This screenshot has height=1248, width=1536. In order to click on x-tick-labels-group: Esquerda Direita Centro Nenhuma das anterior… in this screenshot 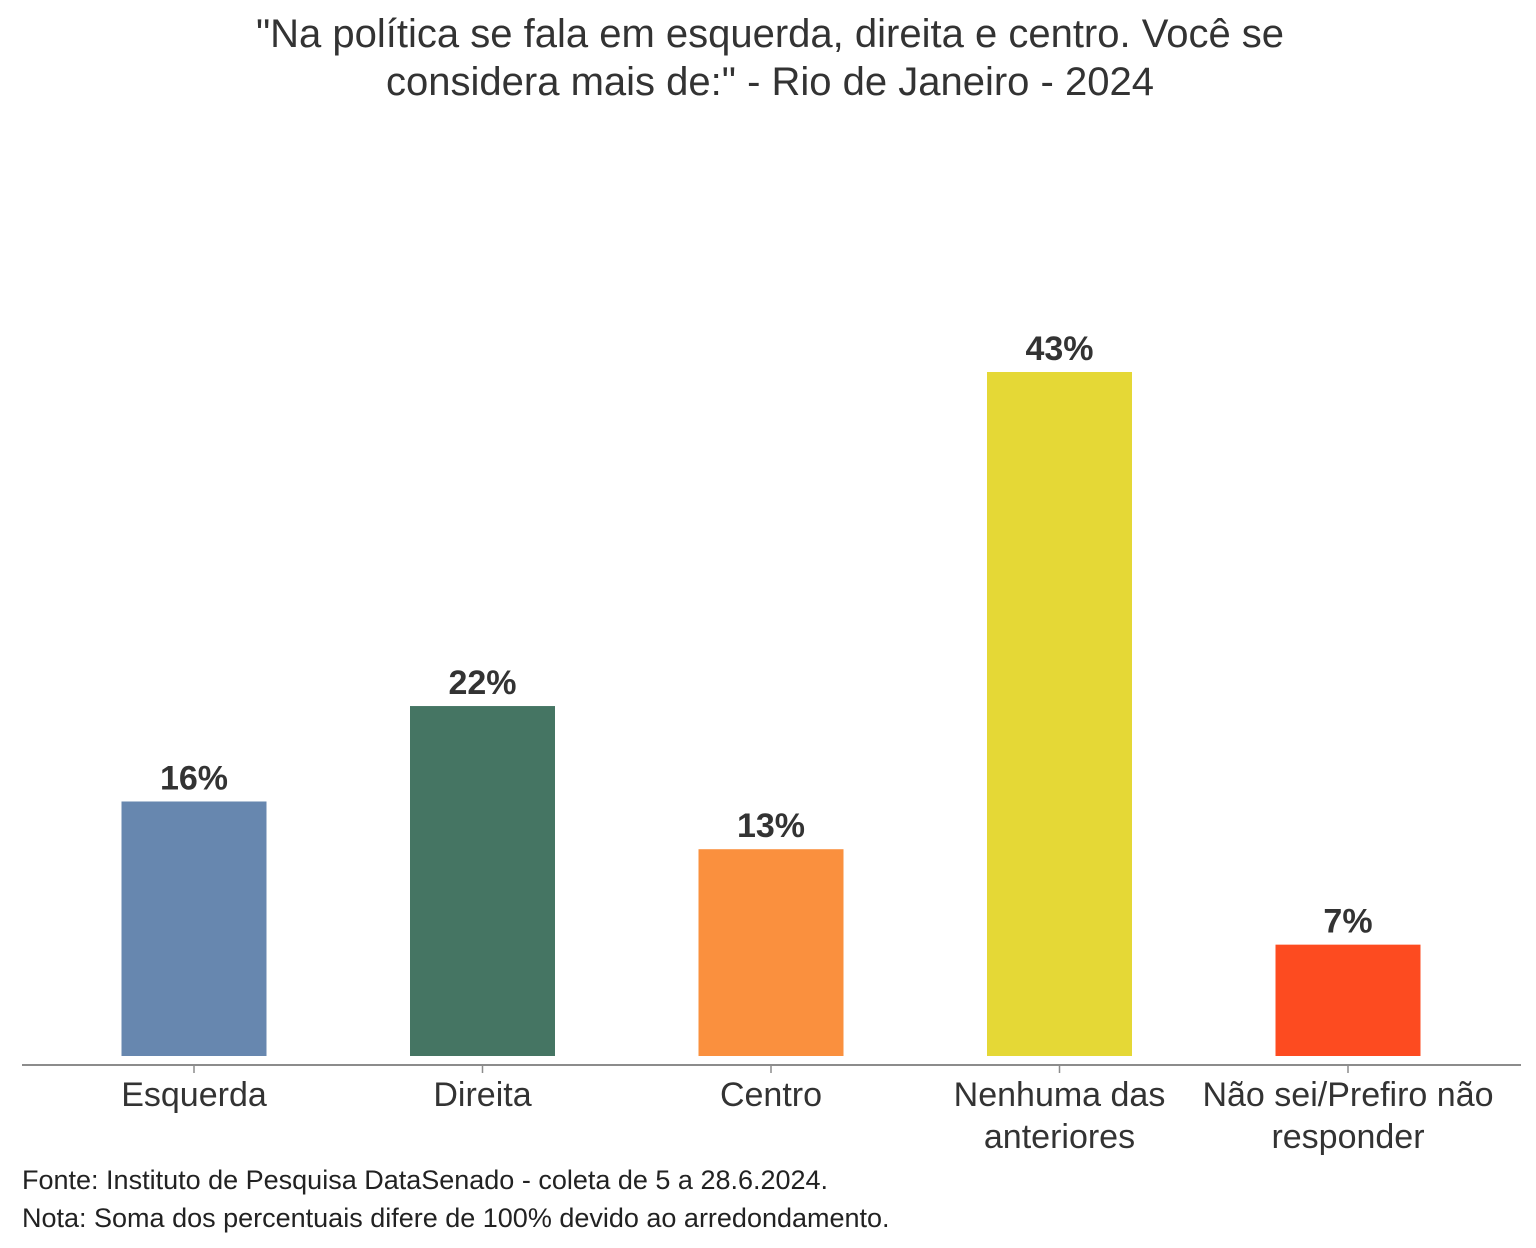, I will do `click(807, 1116)`.